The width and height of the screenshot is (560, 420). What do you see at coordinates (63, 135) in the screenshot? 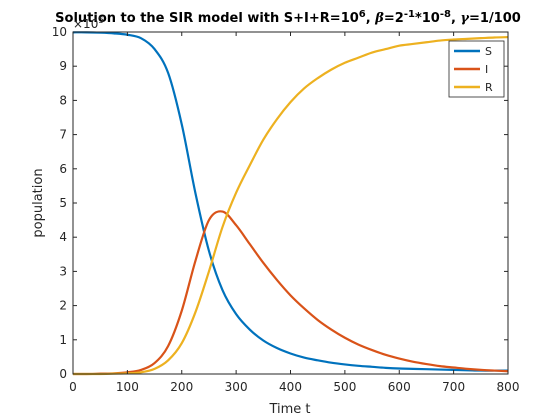
I see `y-tick-label: 7` at bounding box center [63, 135].